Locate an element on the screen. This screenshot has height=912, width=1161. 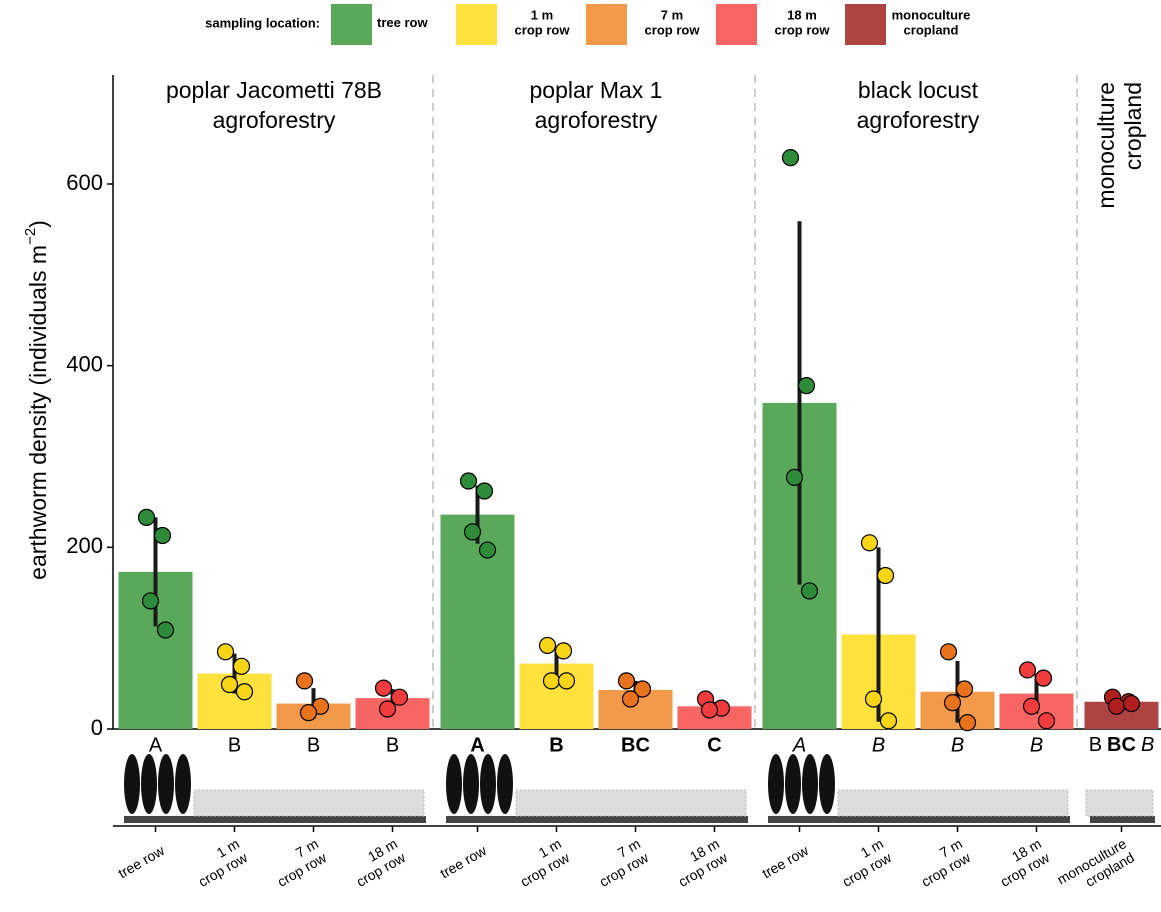
letter-part: BC is located at coordinates (1121, 745).